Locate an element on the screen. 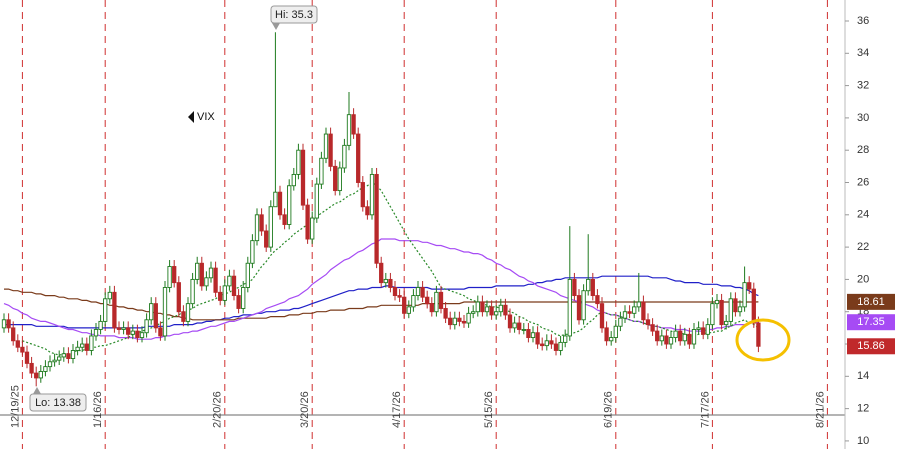  low-text: Lo: 13.38 is located at coordinates (58, 403).